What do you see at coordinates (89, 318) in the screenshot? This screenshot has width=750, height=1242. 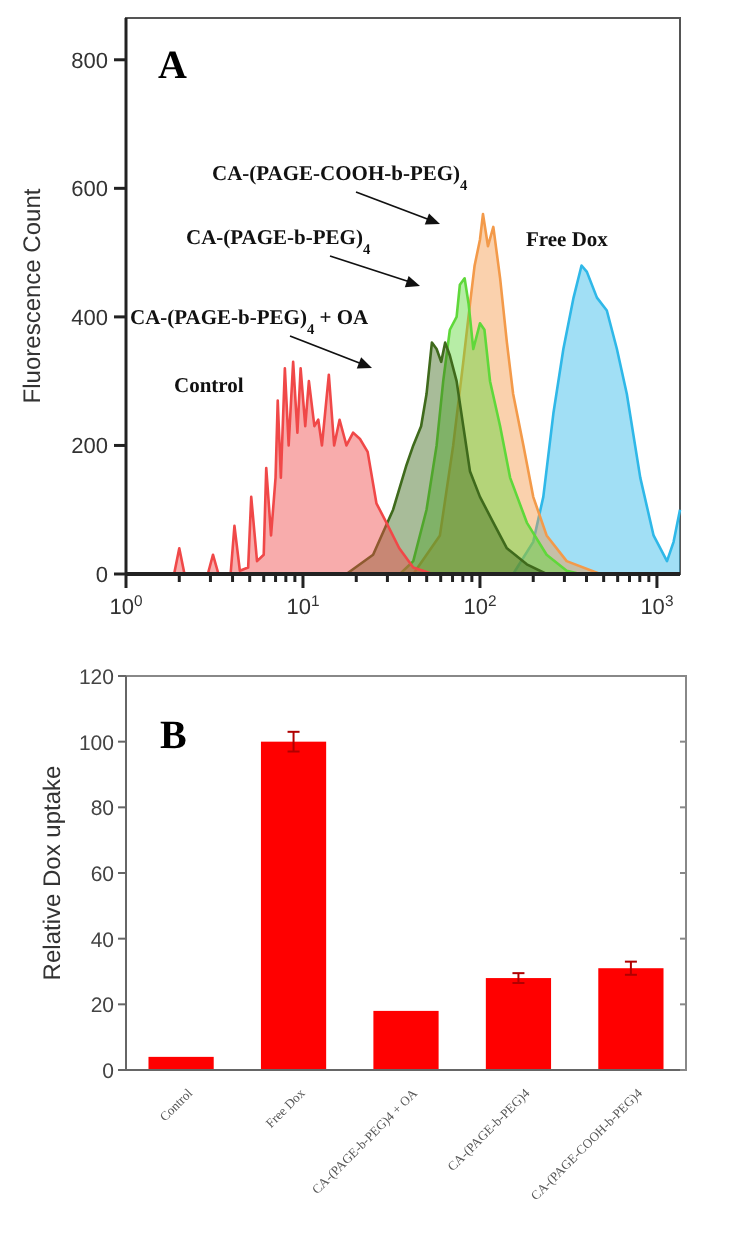 I see `y-tick-label: 400` at bounding box center [89, 318].